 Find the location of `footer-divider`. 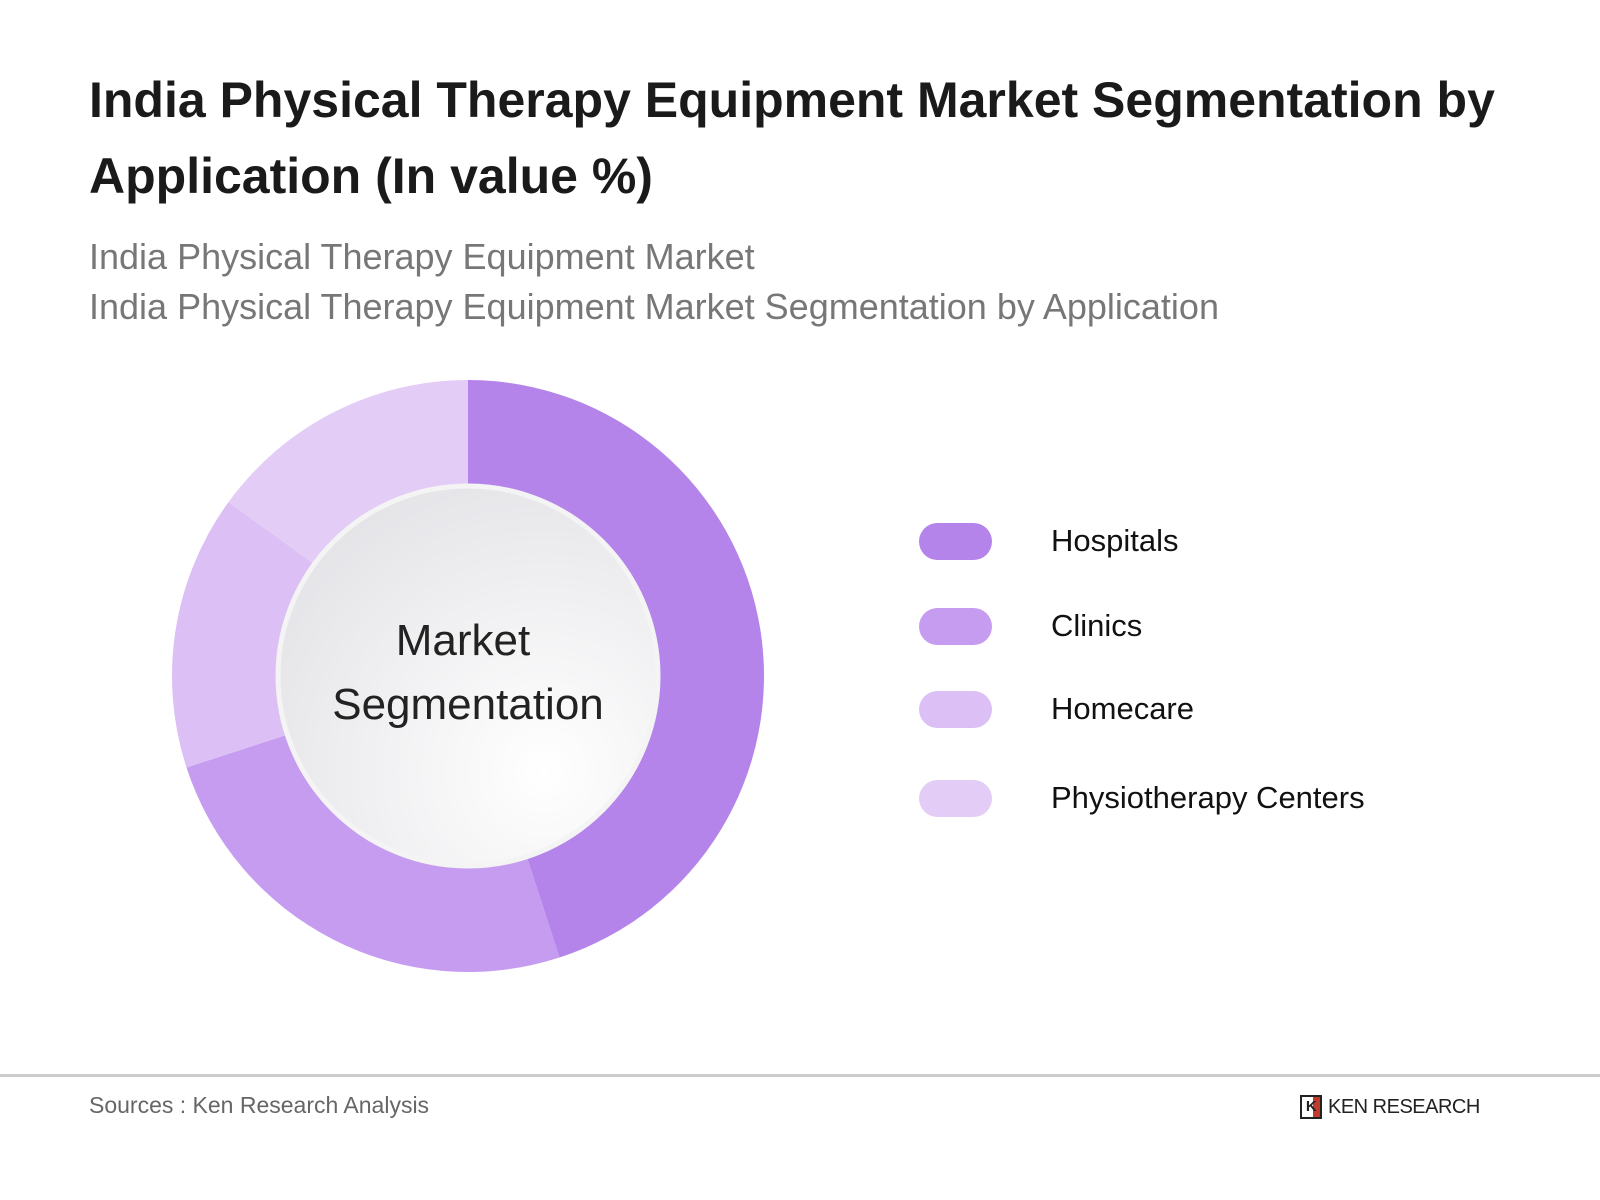

footer-divider is located at coordinates (800, 1075).